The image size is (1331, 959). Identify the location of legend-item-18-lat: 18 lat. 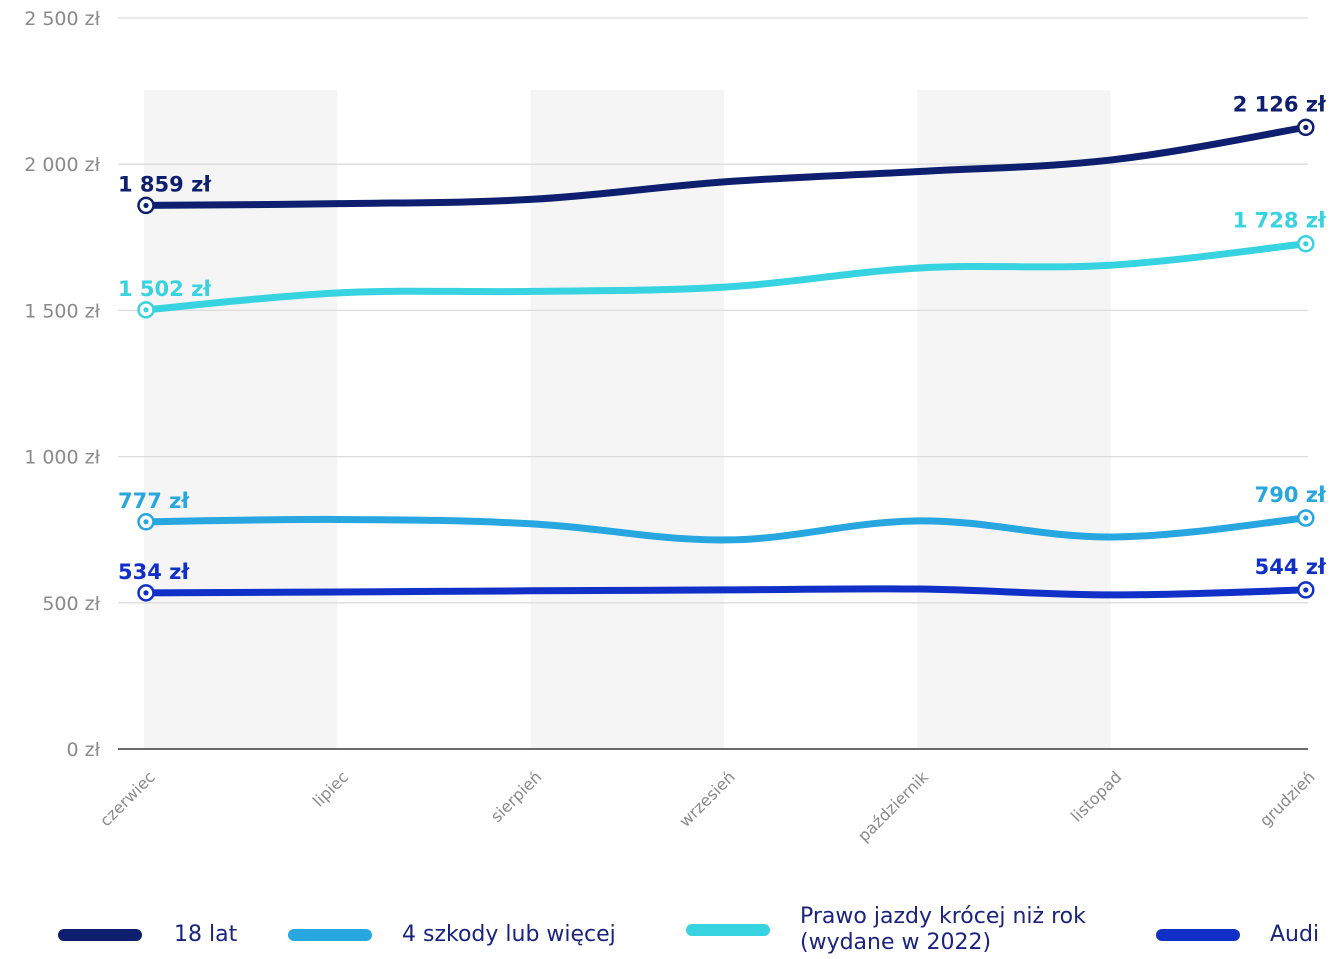
(147, 935).